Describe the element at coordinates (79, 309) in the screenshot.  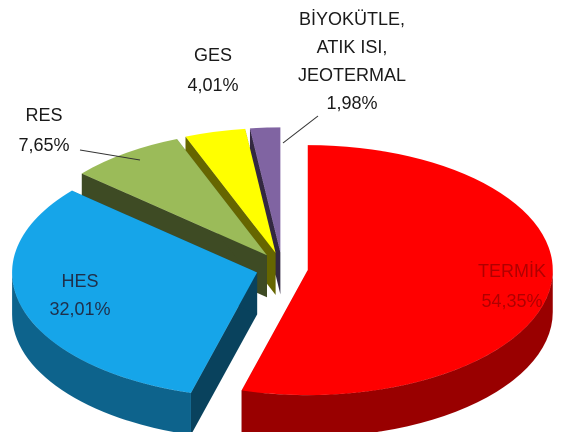
I see `value-label: 32,01%` at that location.